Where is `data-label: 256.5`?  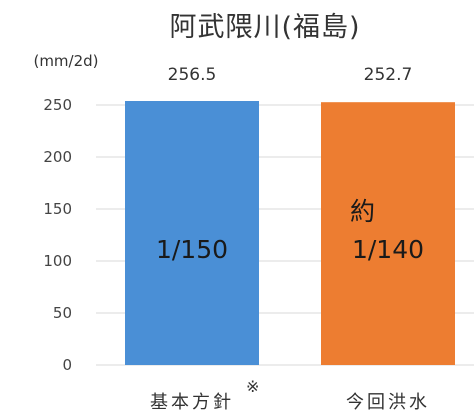
data-label: 256.5 is located at coordinates (192, 75).